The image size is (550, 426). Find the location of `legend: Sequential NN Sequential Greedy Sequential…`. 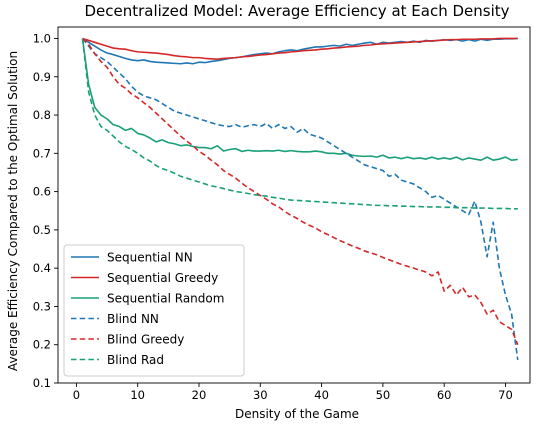

legend: Sequential NN Sequential Greedy Sequential… is located at coordinates (154, 310).